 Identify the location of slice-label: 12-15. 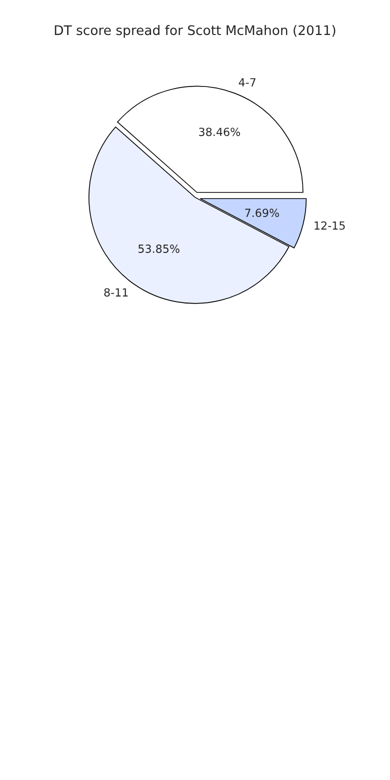
(329, 225).